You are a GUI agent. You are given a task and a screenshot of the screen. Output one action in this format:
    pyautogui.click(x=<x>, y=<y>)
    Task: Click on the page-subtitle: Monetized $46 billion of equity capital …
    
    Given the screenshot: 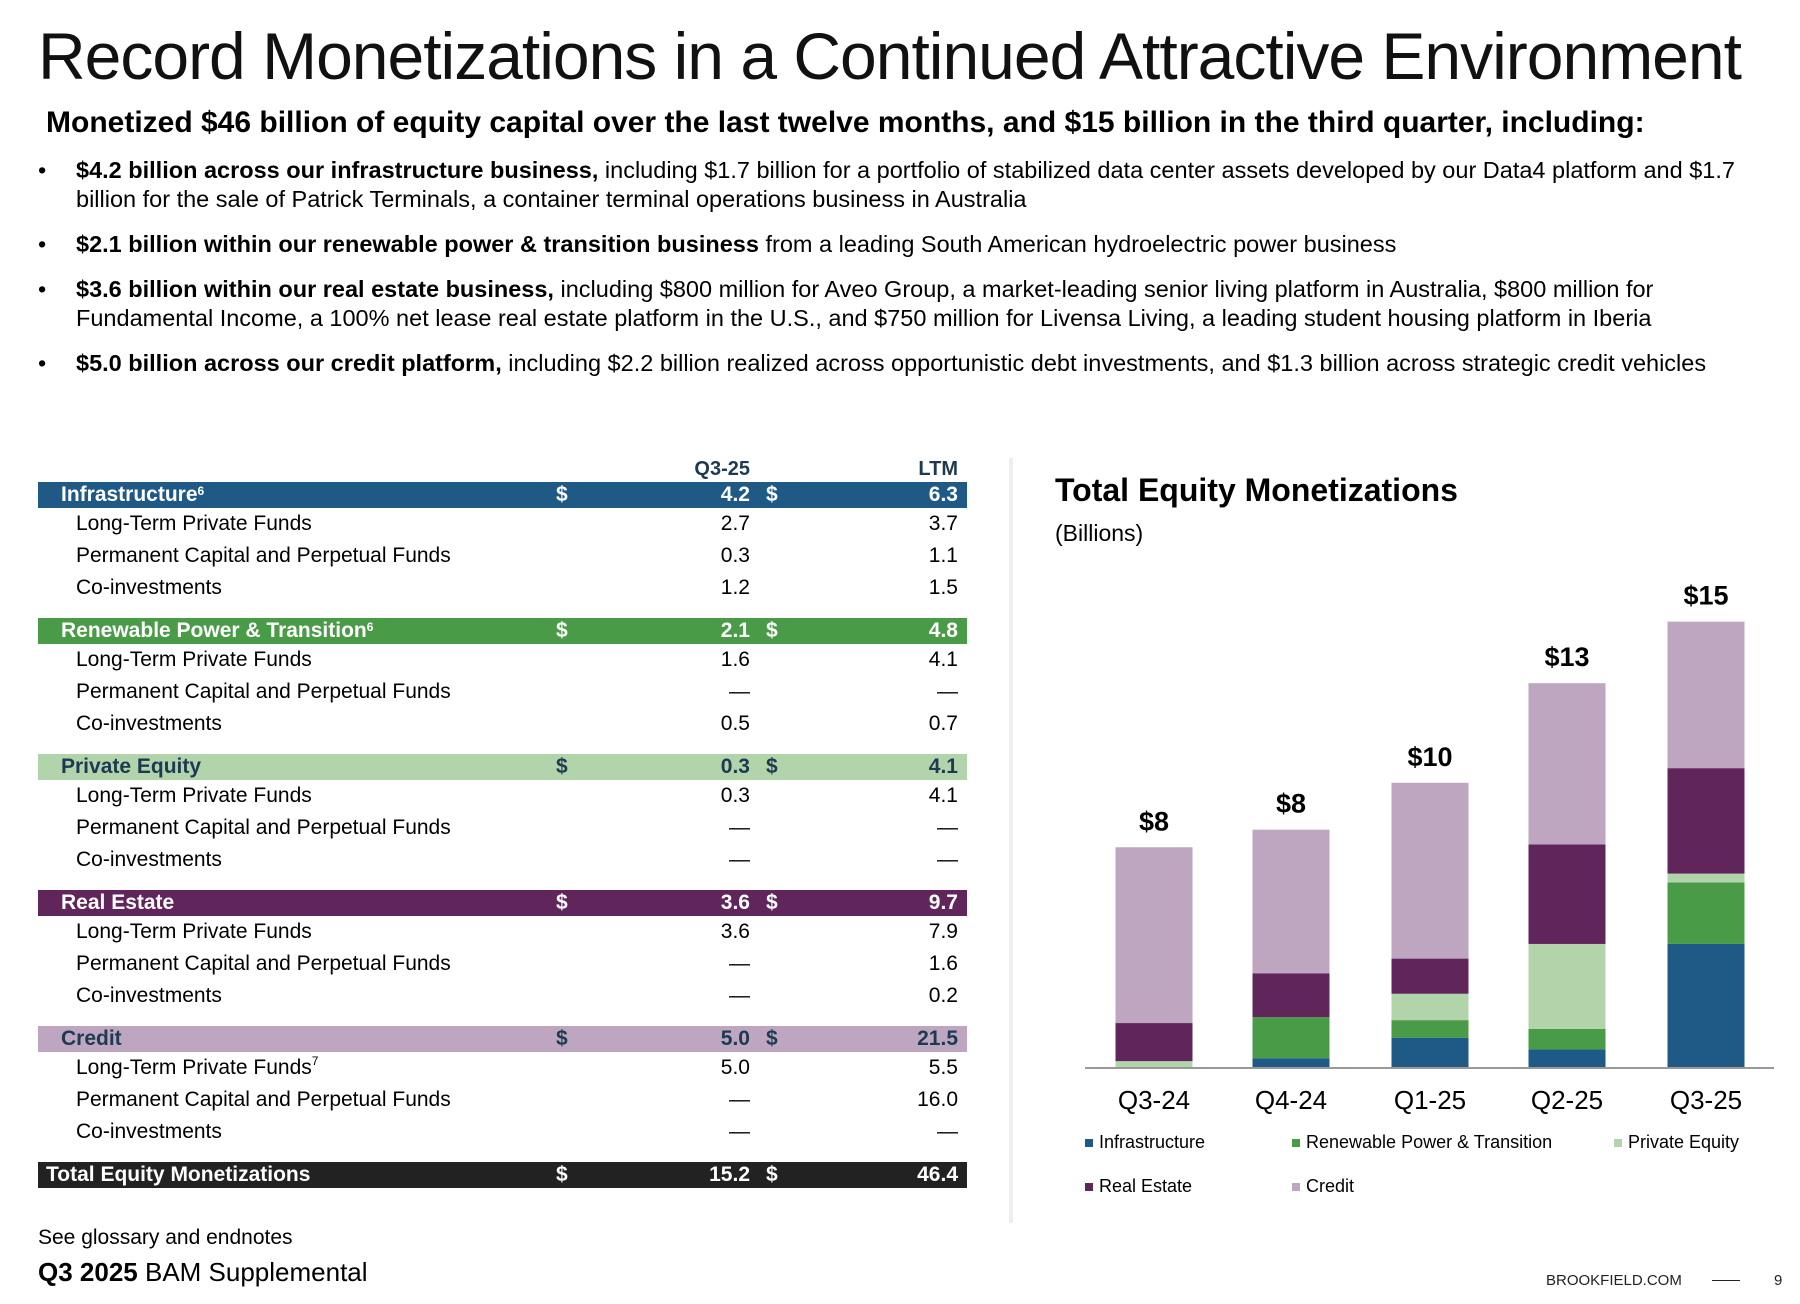 What is the action you would take?
    pyautogui.click(x=845, y=122)
    